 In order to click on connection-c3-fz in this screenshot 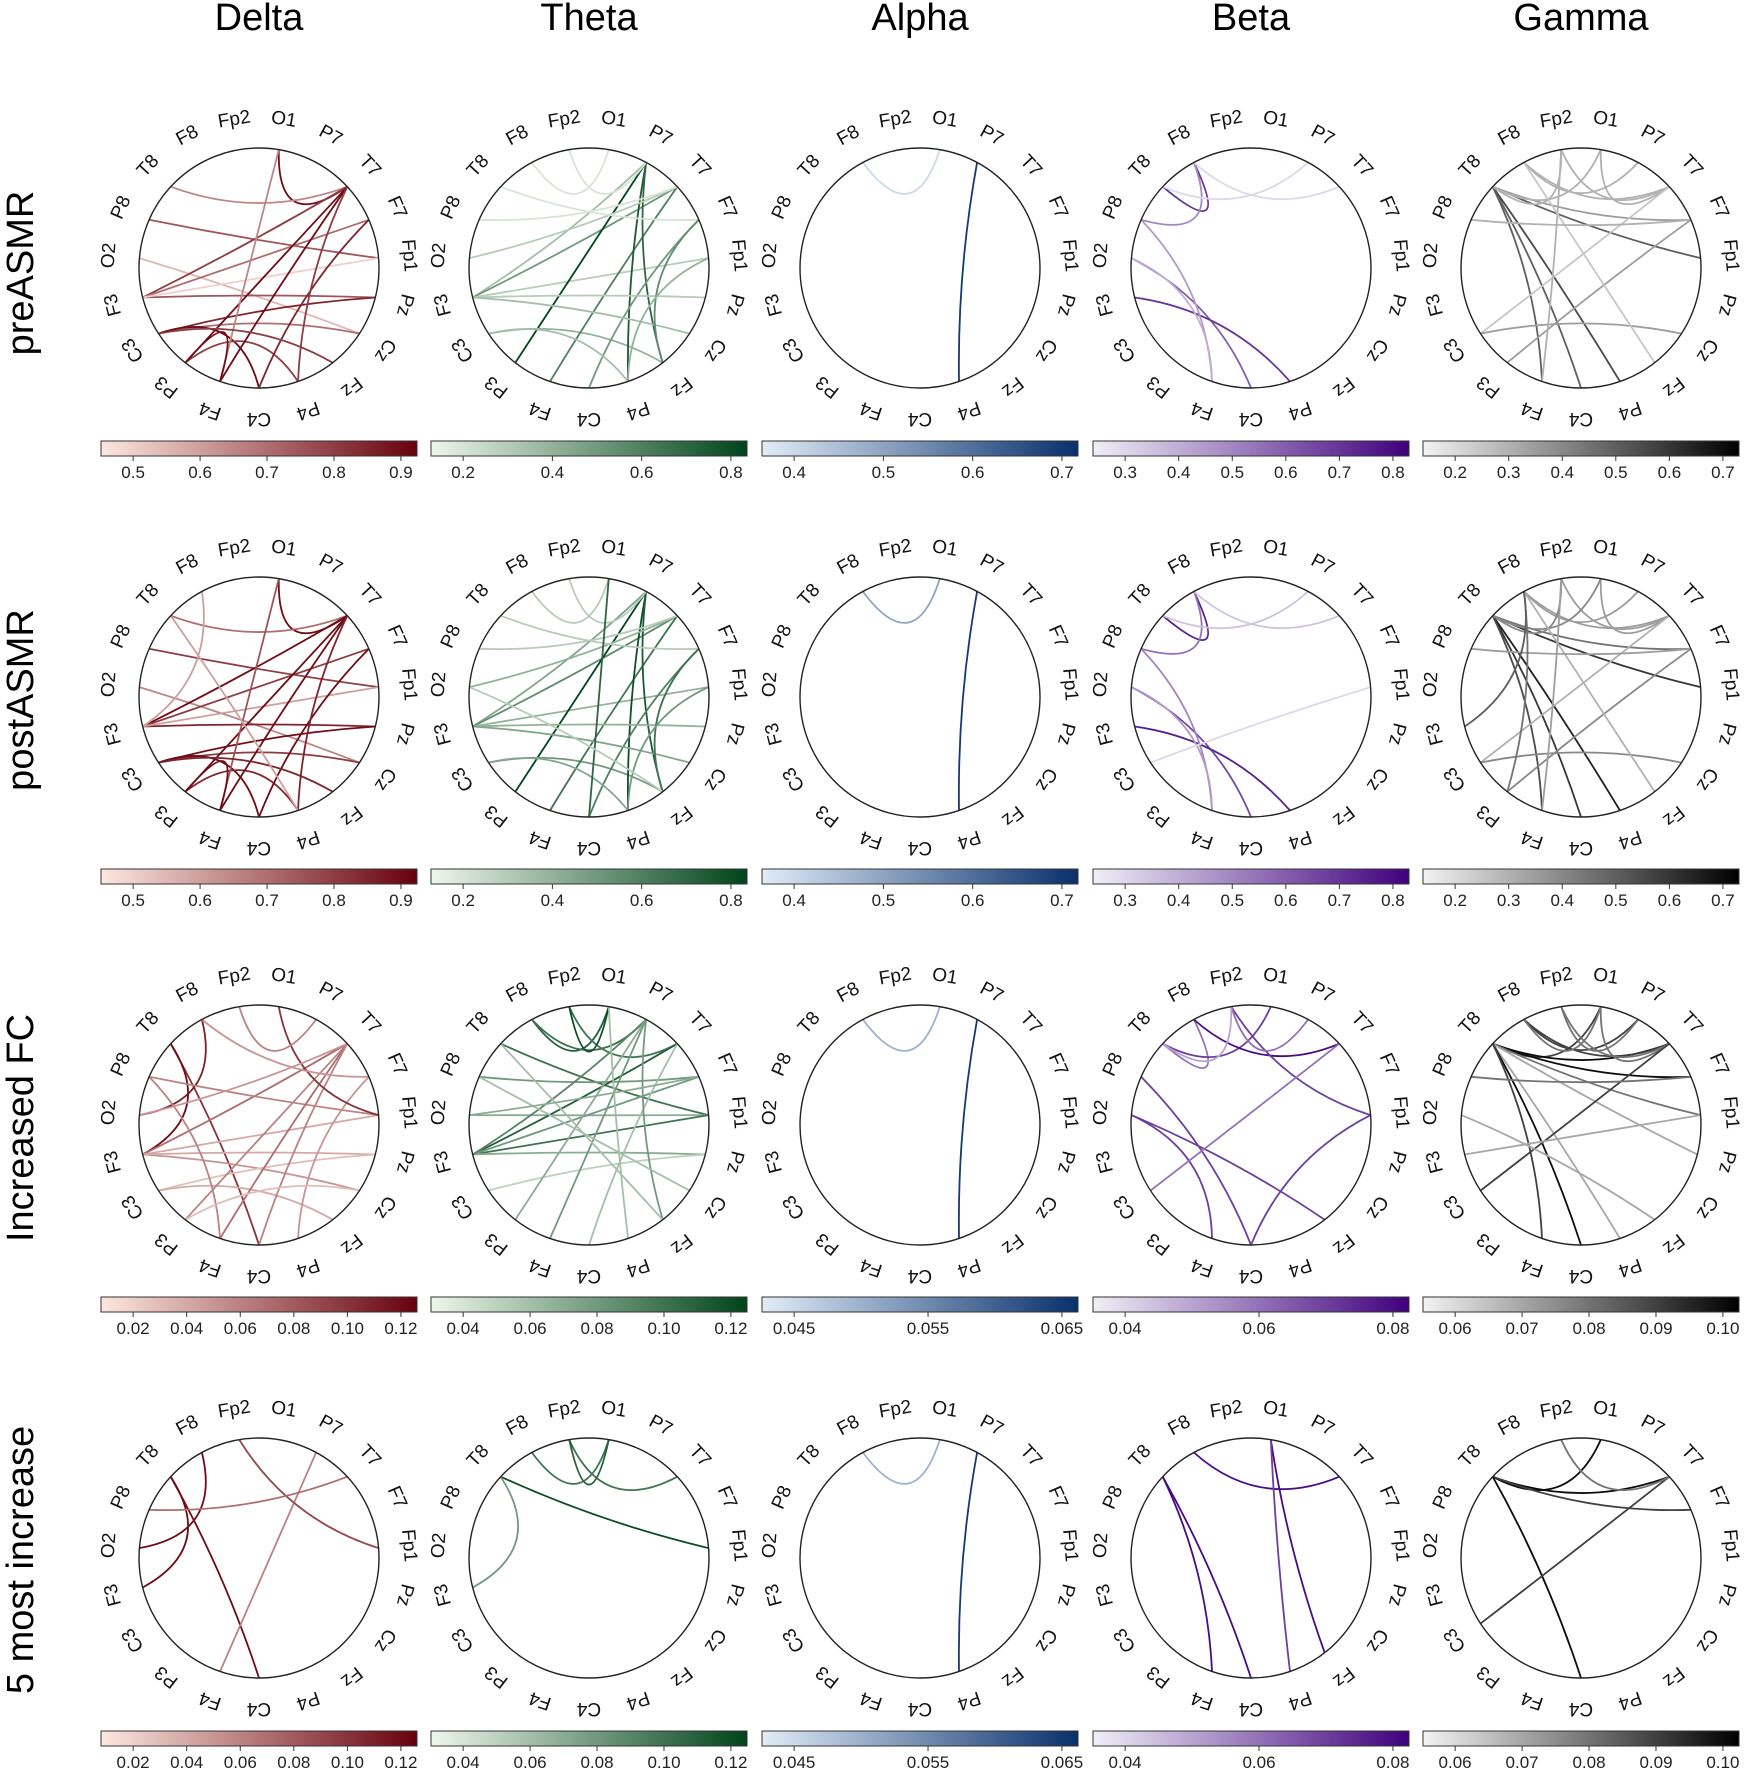, I will do `click(246, 345)`.